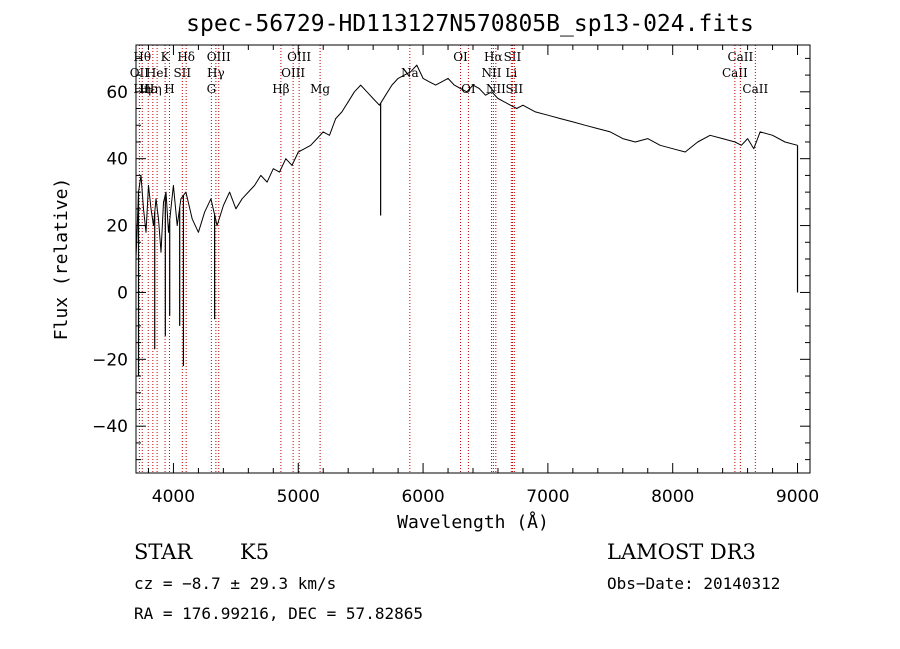 This screenshot has height=649, width=900. Describe the element at coordinates (410, 73) in the screenshot. I see `marker-label: Na` at that location.